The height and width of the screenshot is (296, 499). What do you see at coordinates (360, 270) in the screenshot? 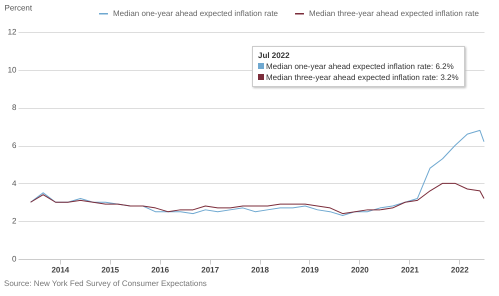
I see `x-tick-label: 2020` at bounding box center [360, 270].